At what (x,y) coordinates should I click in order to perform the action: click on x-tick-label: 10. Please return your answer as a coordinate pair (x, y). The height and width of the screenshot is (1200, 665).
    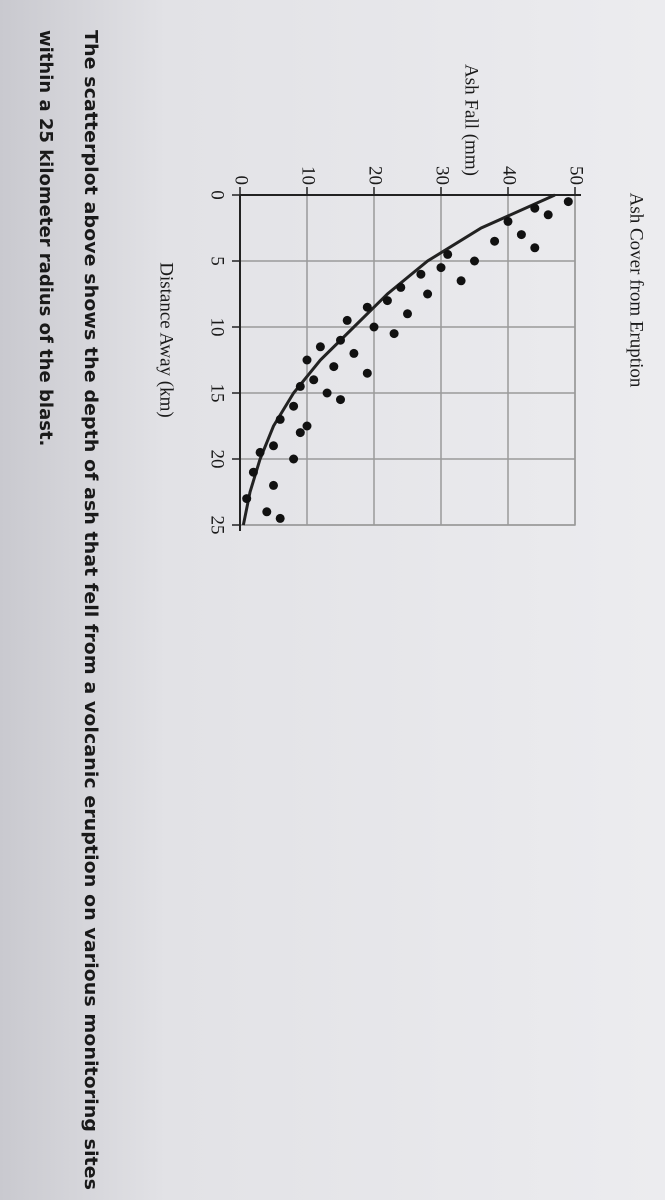
    Looking at the image, I should click on (217, 327).